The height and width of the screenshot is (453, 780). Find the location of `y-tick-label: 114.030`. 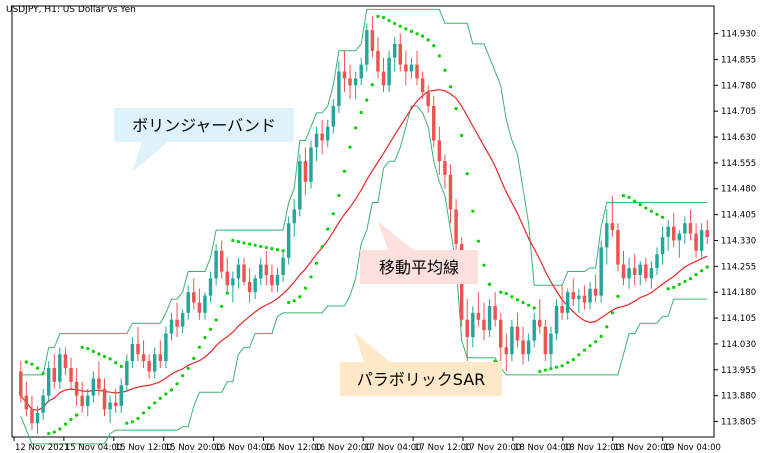

y-tick-label: 114.030 is located at coordinates (738, 345).